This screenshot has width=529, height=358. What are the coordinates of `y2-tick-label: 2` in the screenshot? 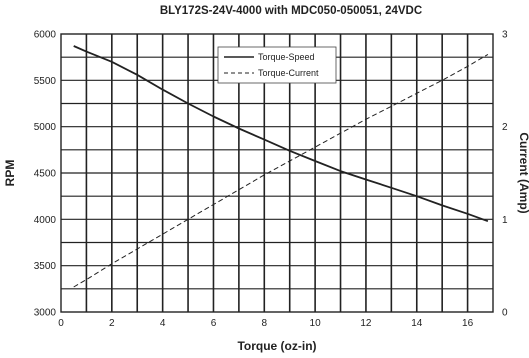 It's located at (505, 127).